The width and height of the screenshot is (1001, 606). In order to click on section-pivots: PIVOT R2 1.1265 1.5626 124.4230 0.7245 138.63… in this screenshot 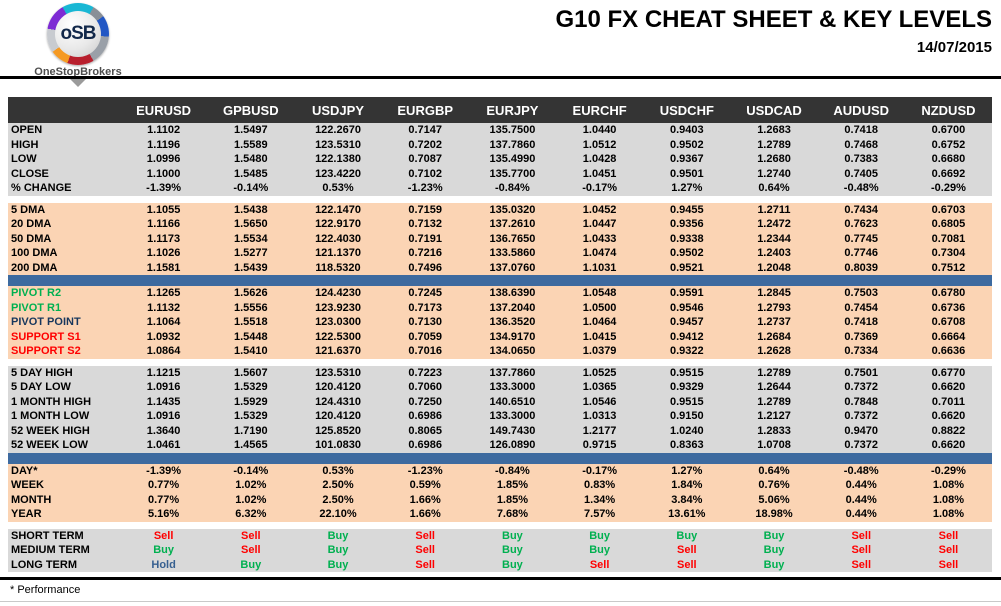, I will do `click(500, 322)`.